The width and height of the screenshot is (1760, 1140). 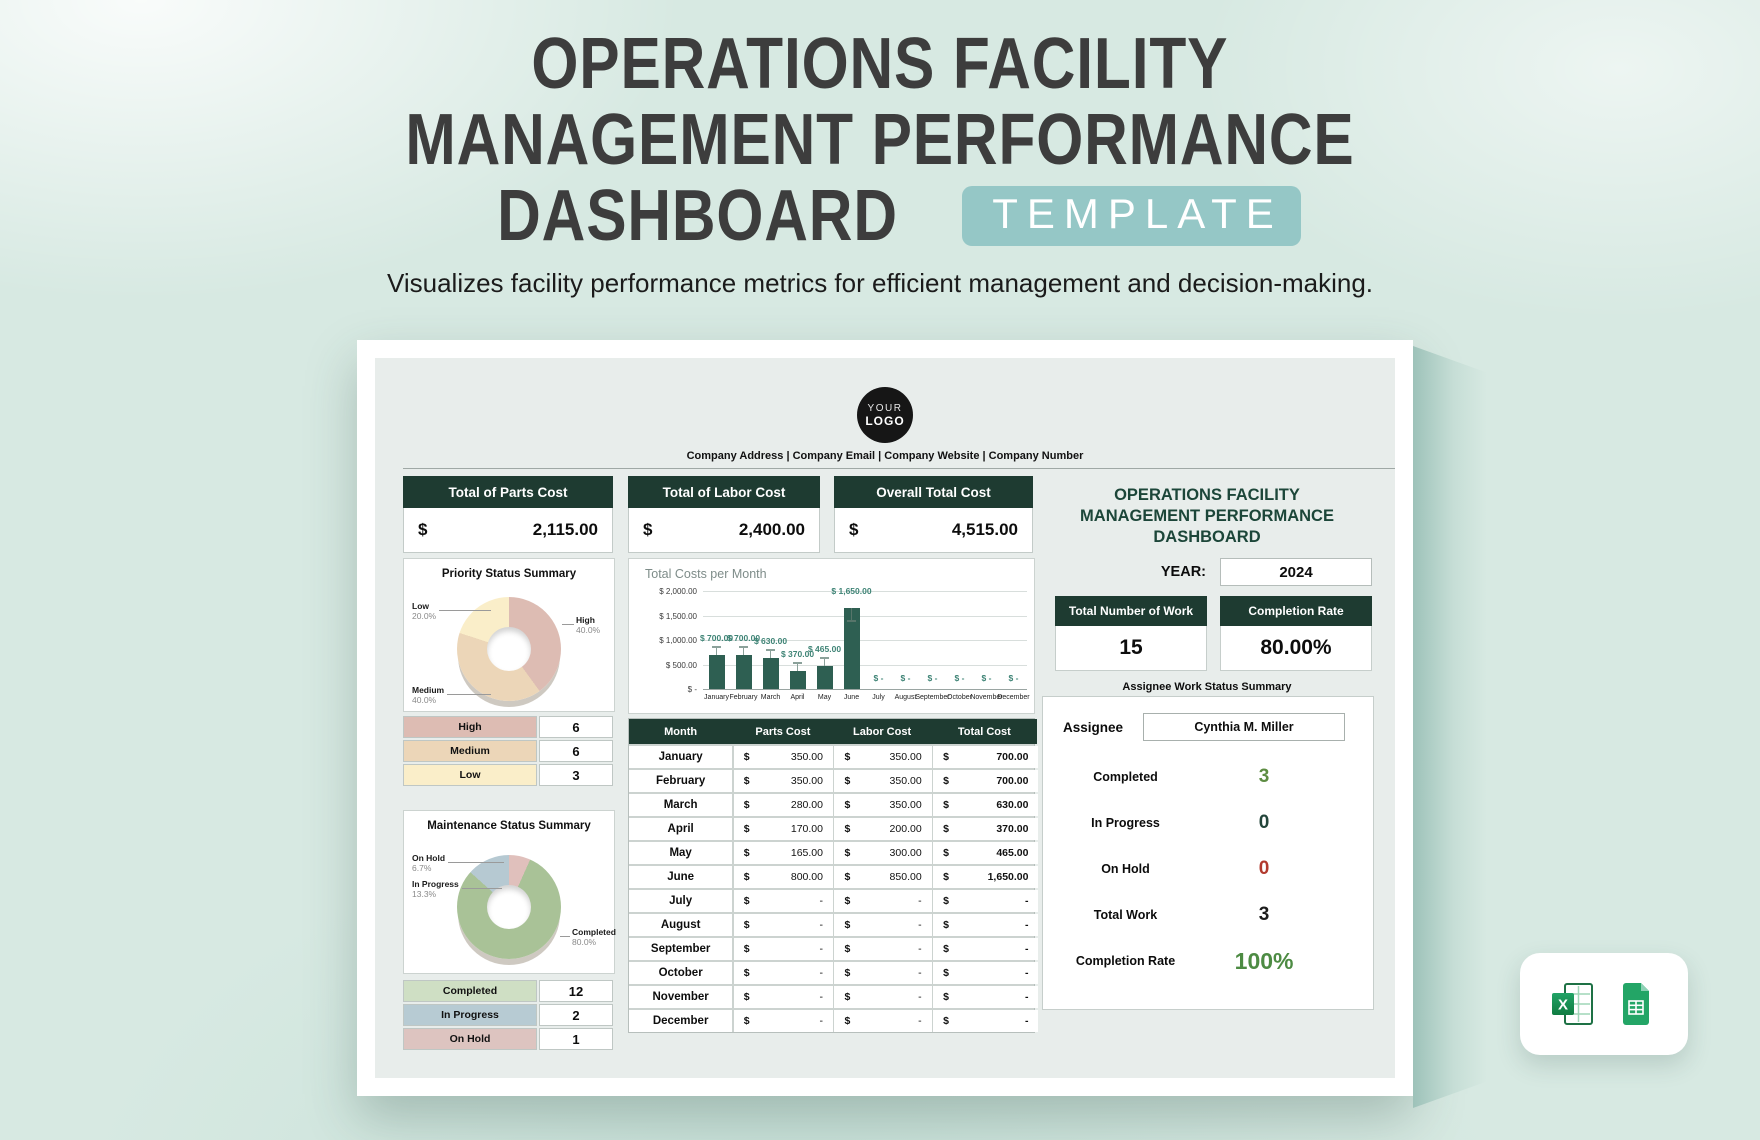 I want to click on maintenance-donut-chart, so click(x=509, y=907).